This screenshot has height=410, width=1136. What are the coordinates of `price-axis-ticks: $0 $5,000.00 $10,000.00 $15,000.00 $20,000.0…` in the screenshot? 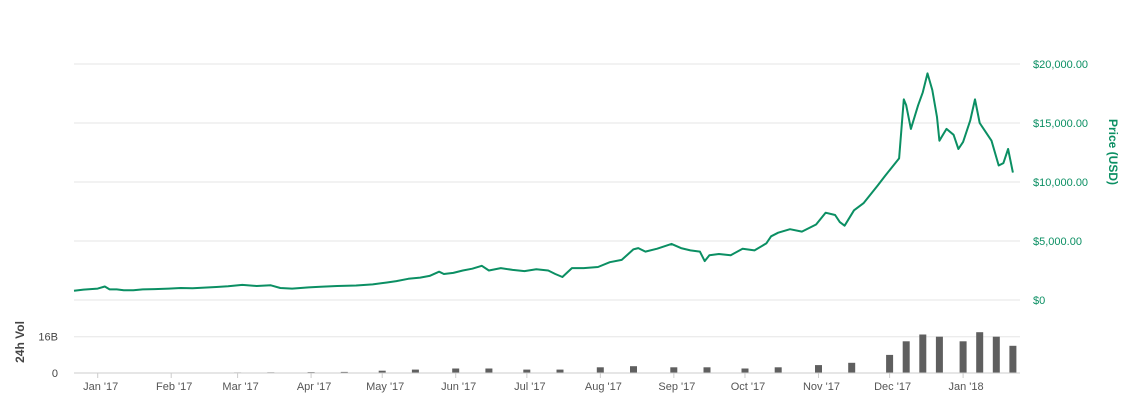 It's located at (1060, 183).